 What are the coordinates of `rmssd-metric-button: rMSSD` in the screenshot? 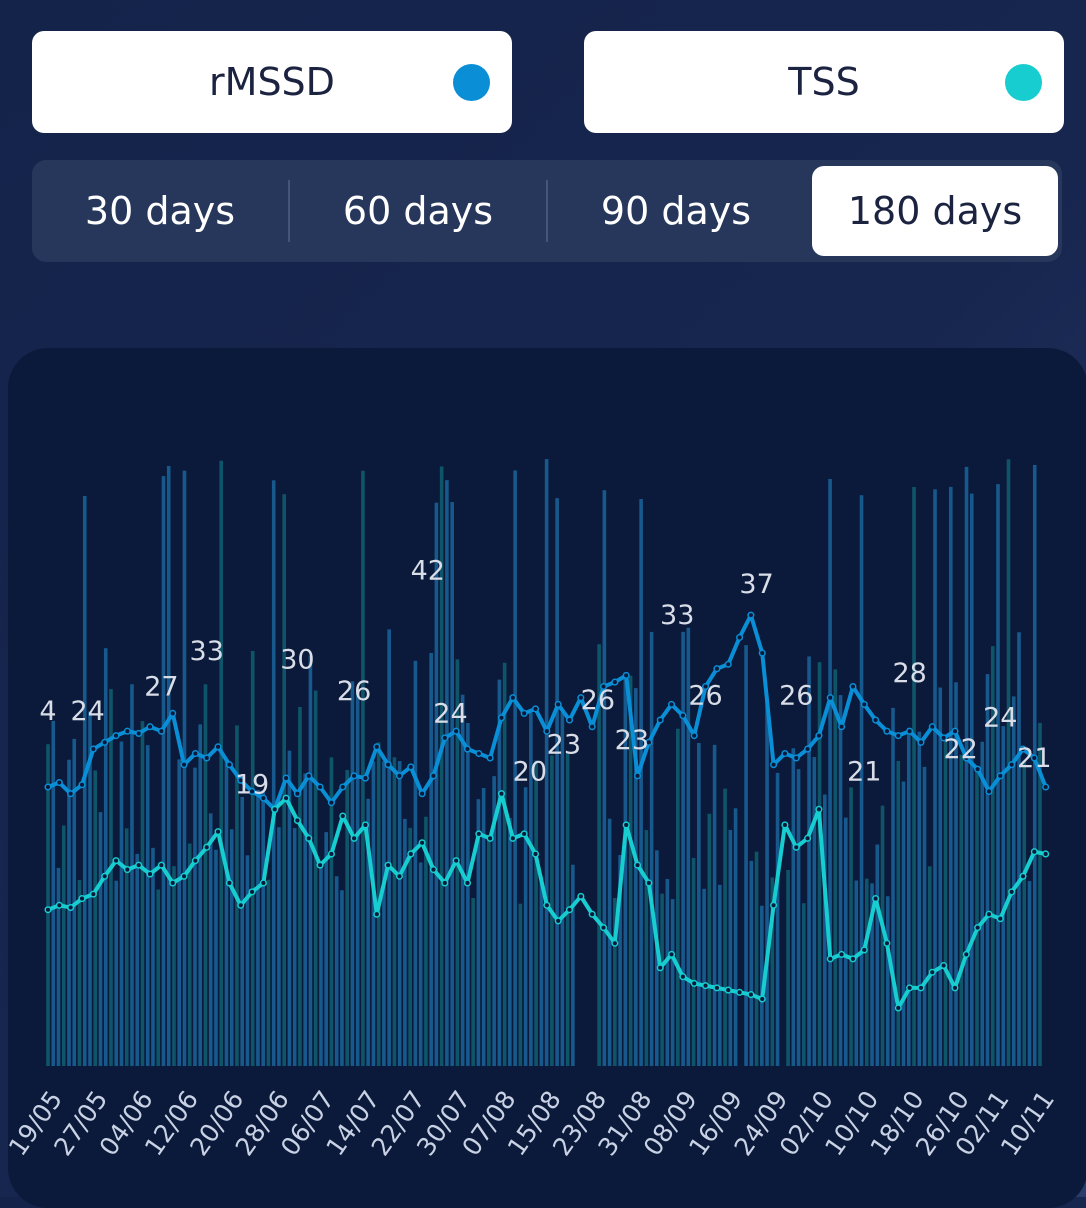 It's located at (272, 82).